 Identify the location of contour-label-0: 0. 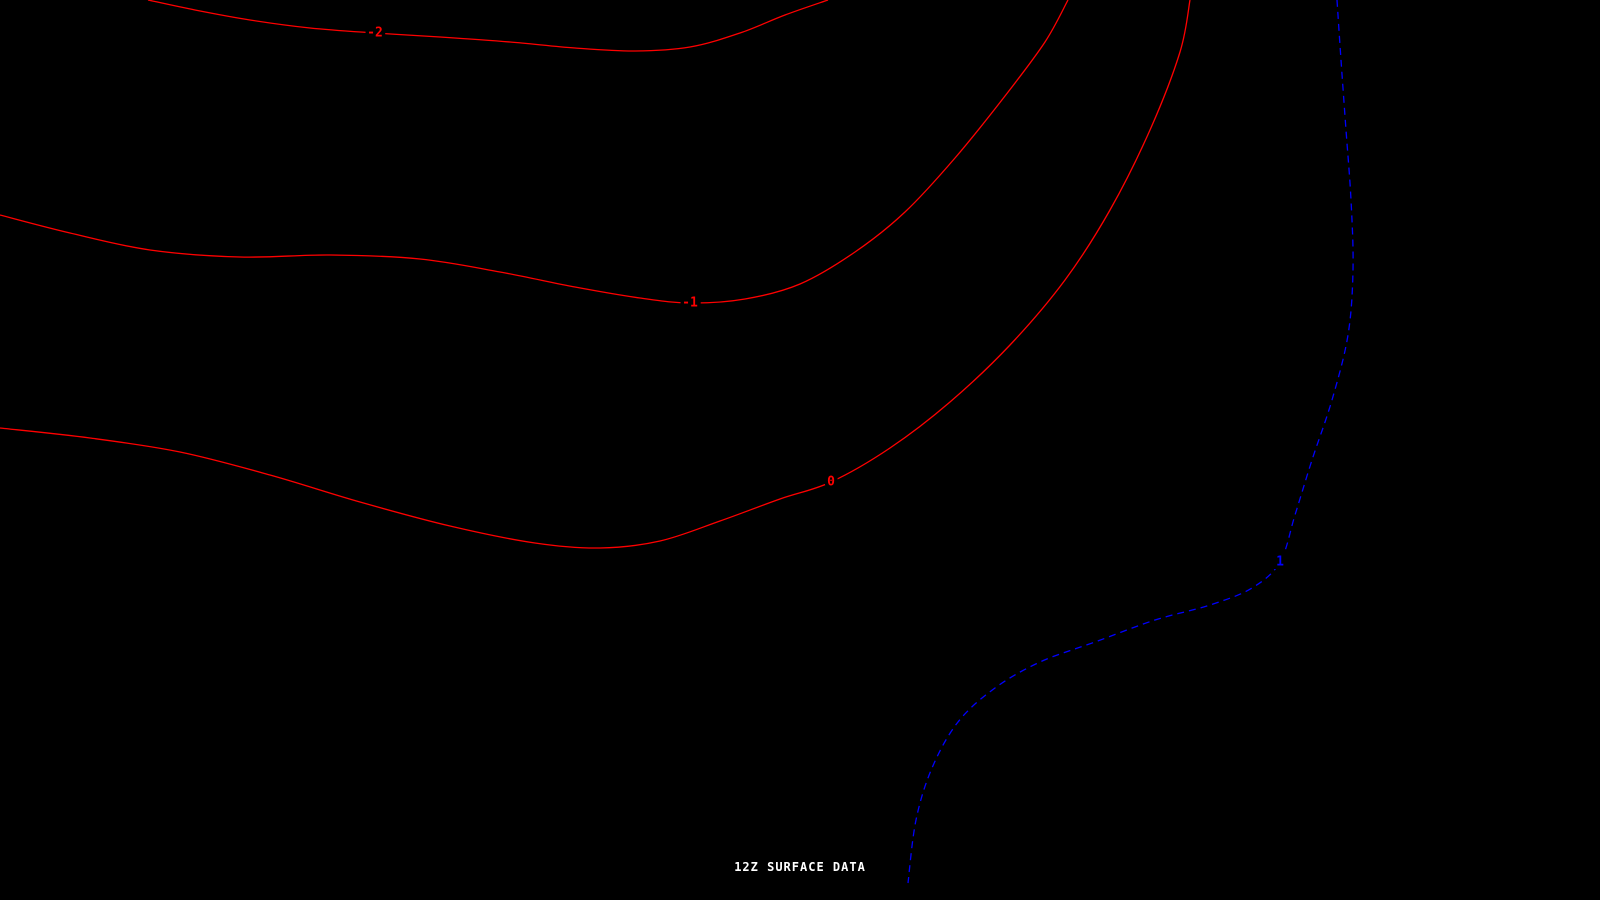
(831, 482).